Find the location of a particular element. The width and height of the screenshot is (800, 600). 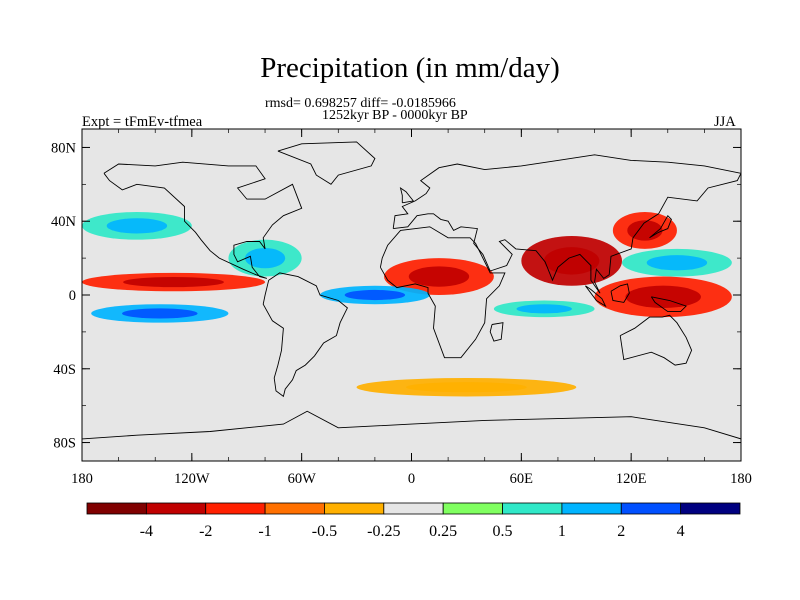

season-label: JJA is located at coordinates (725, 122).